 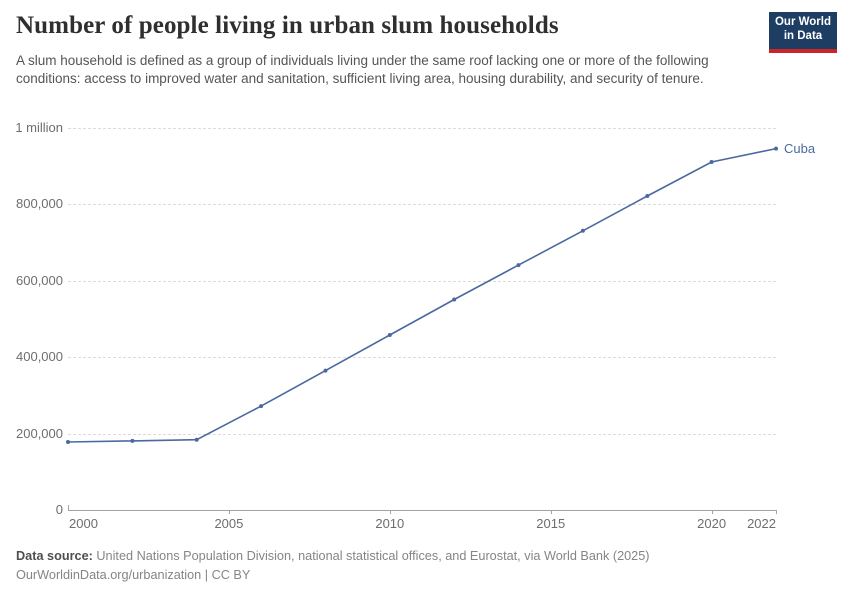 What do you see at coordinates (390, 512) in the screenshot?
I see `x-tick-mark-2010` at bounding box center [390, 512].